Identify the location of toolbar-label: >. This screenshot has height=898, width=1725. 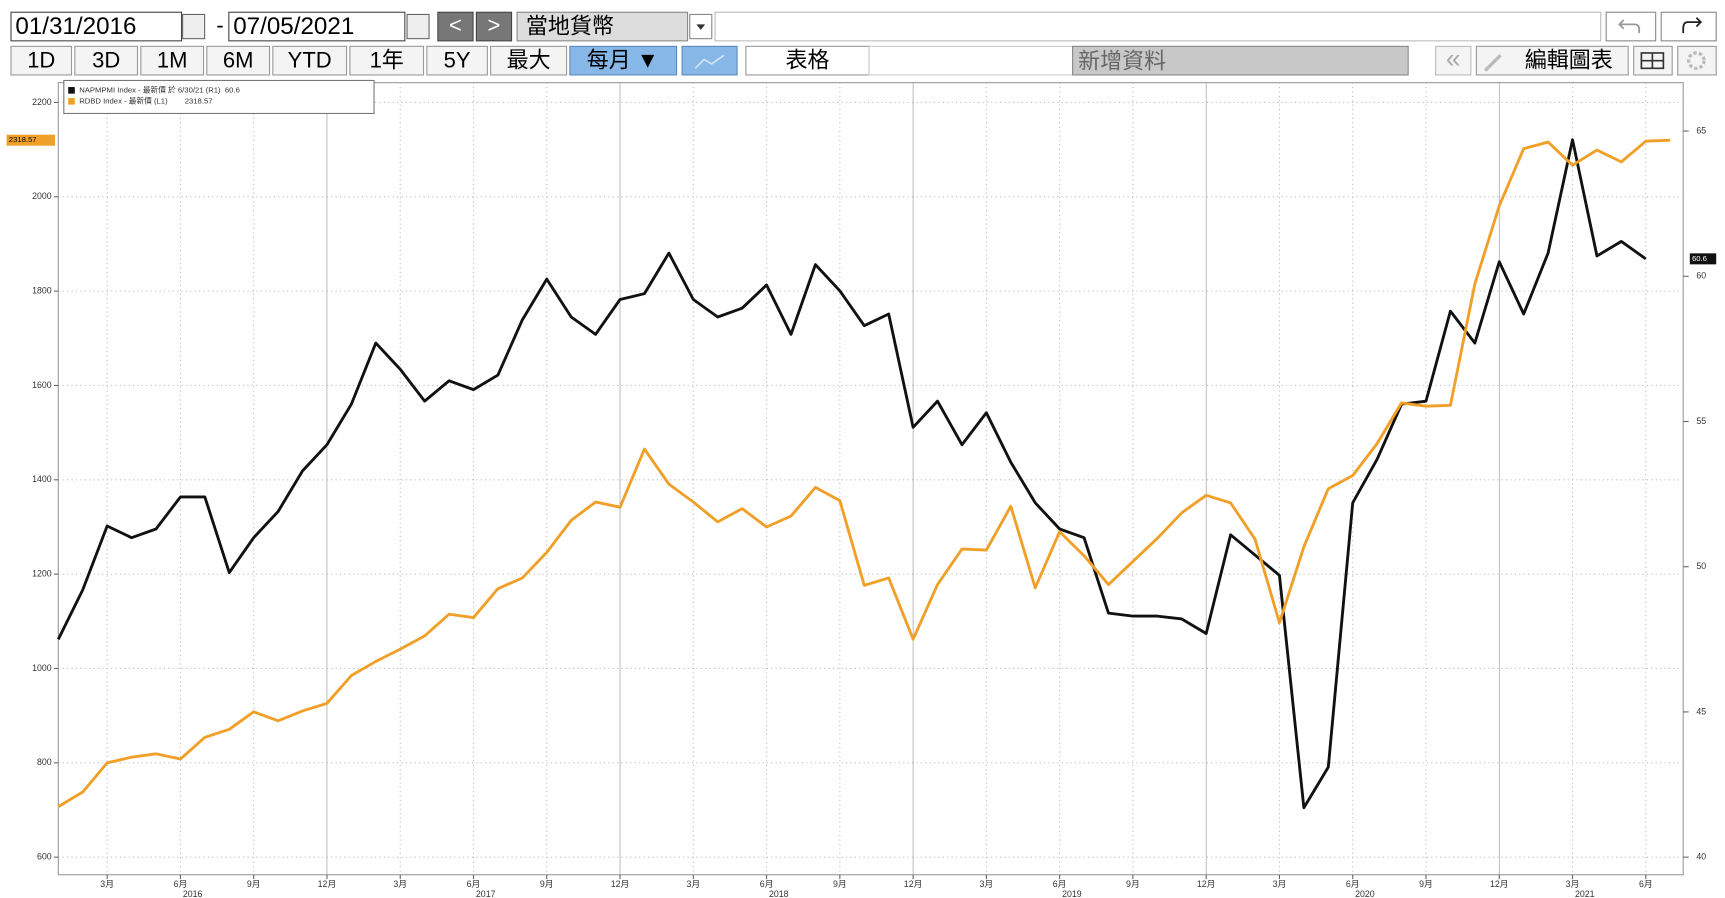
(494, 24).